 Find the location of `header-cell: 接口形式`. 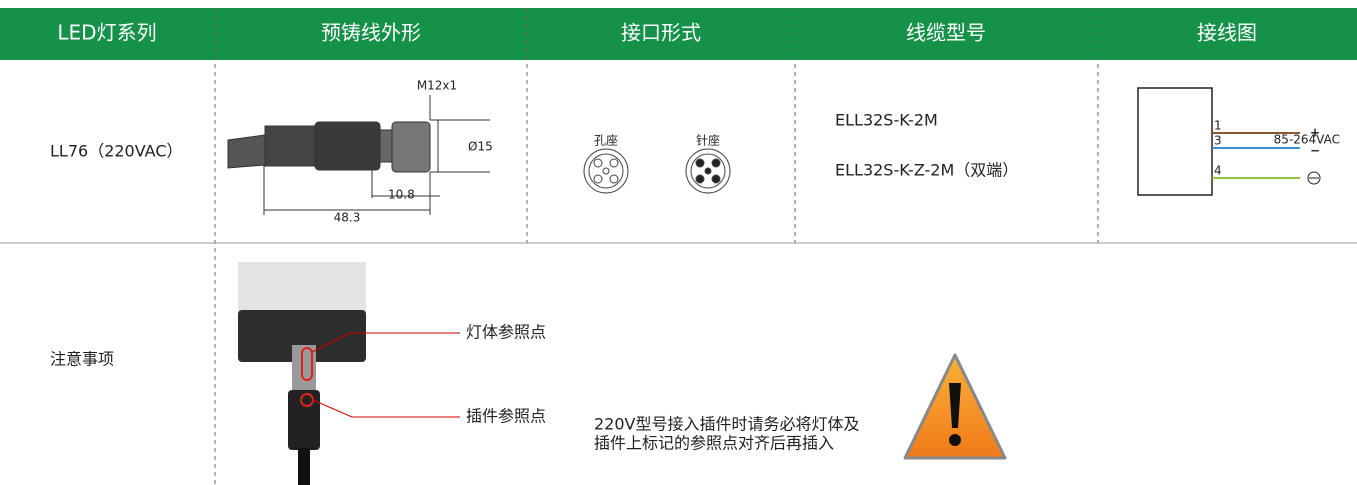

header-cell: 接口形式 is located at coordinates (661, 33).